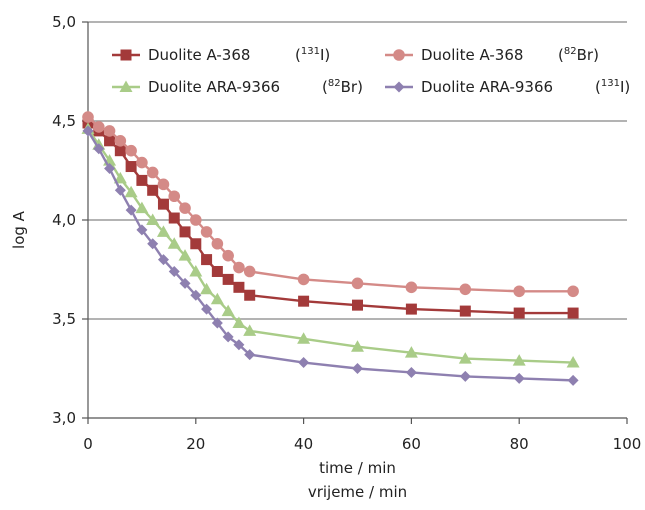 The image size is (645, 510). Describe the element at coordinates (19, 229) in the screenshot. I see `y-axis-title: log A` at that location.